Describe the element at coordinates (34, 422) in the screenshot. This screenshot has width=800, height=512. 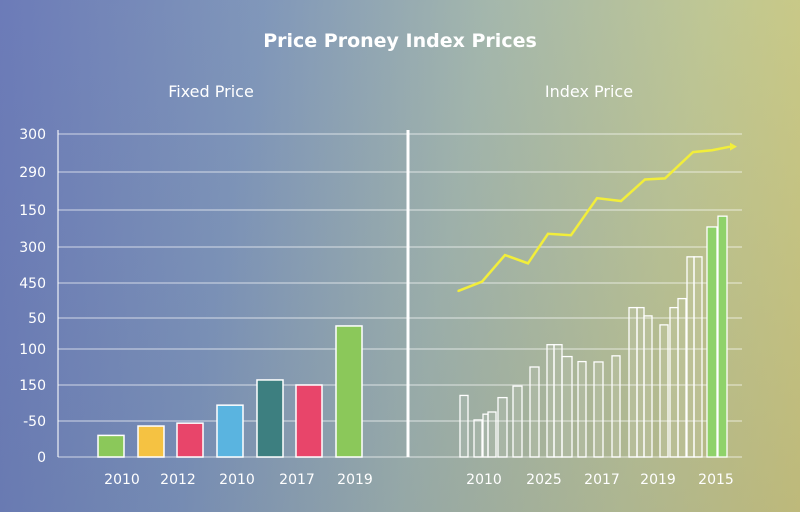
I see `y-tick-label: -50` at that location.